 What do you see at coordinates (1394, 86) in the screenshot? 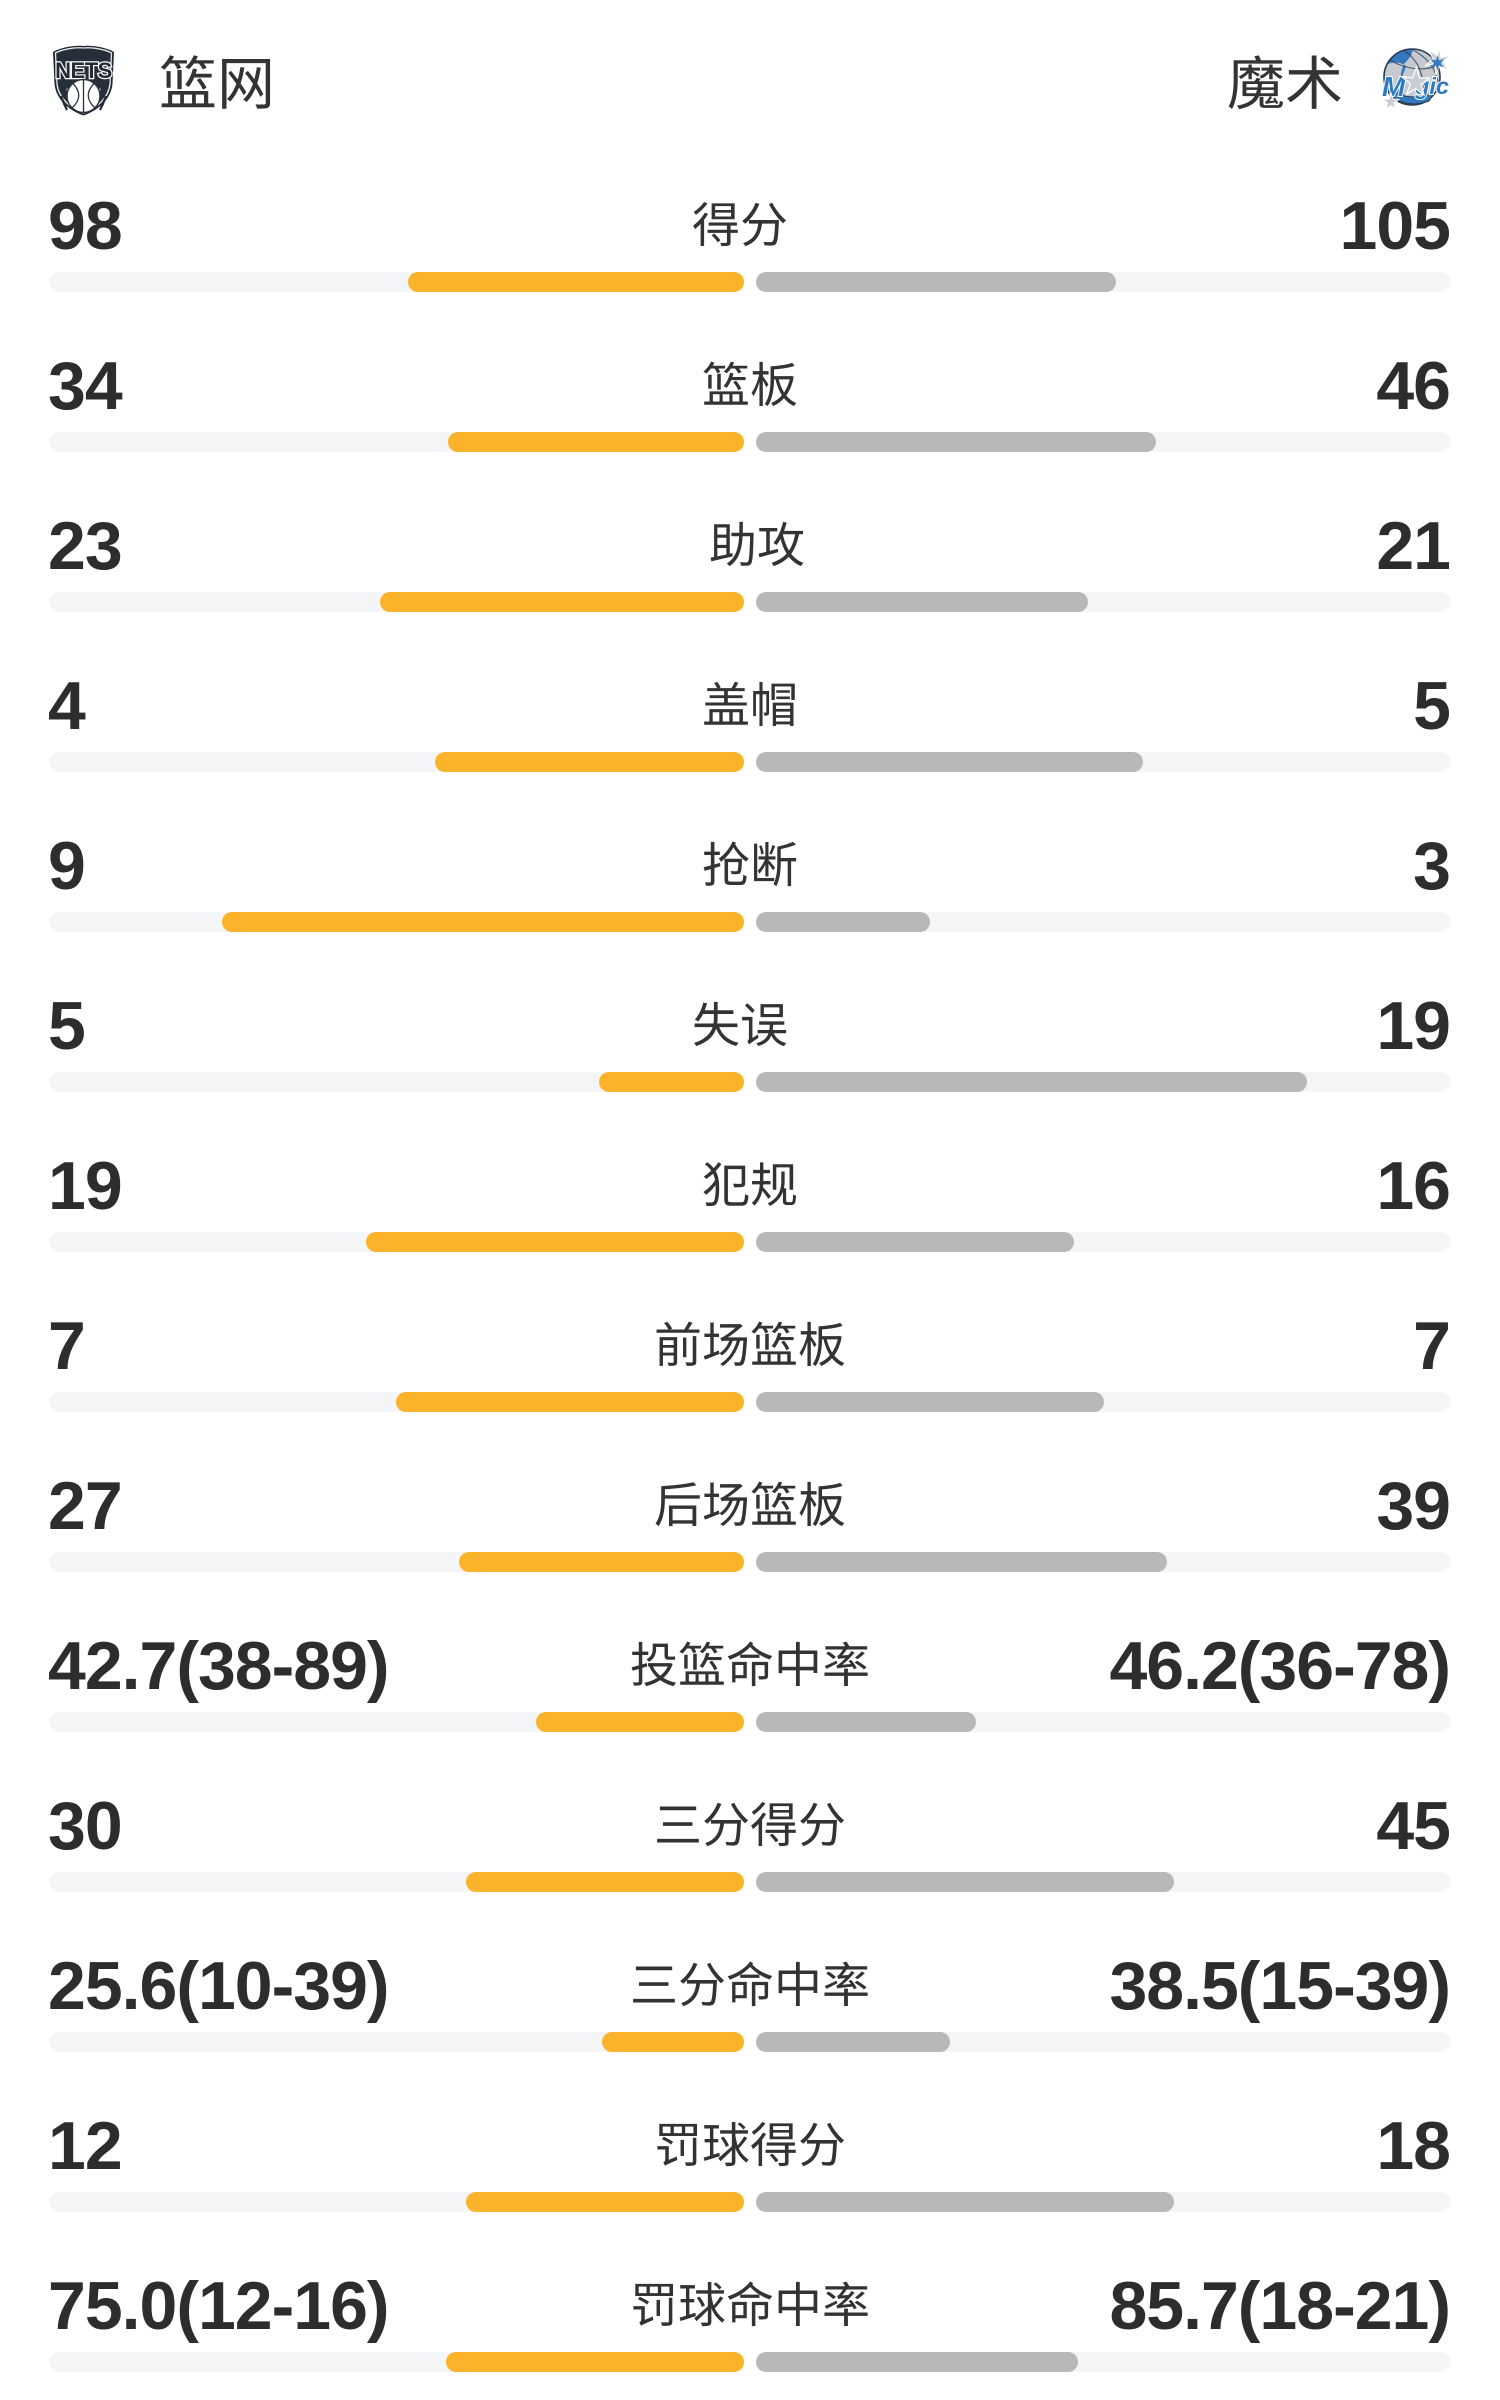
I see `svg-text: M` at bounding box center [1394, 86].